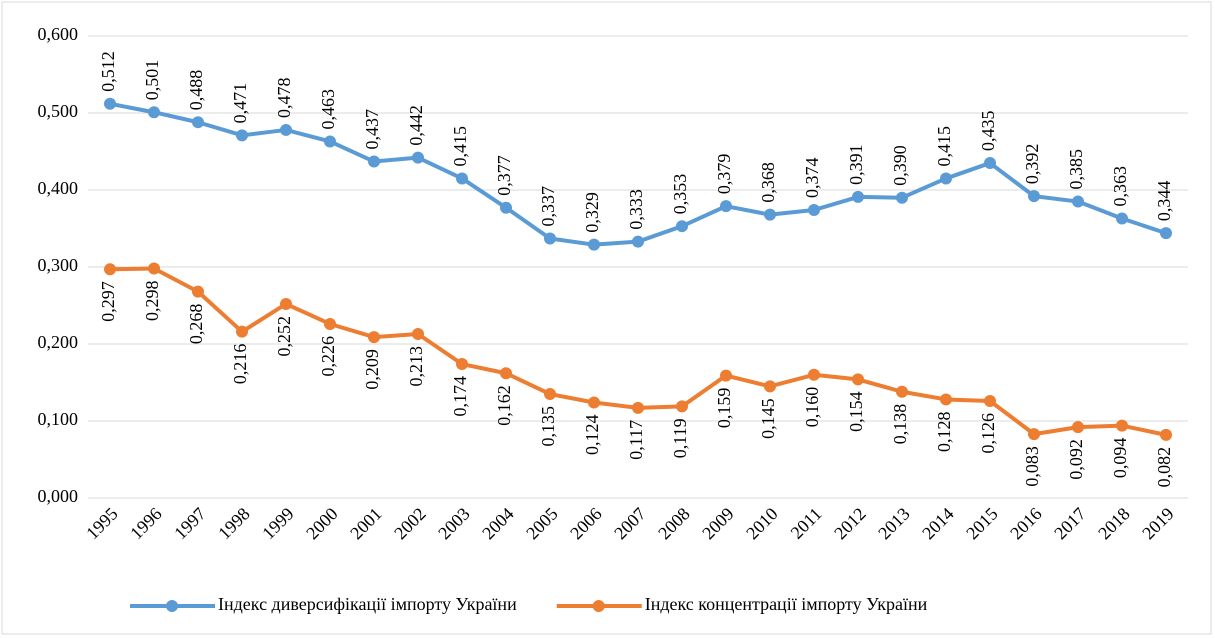 Image resolution: width=1215 pixels, height=638 pixels. Describe the element at coordinates (284, 336) in the screenshot. I see `data-label: 0,252` at that location.